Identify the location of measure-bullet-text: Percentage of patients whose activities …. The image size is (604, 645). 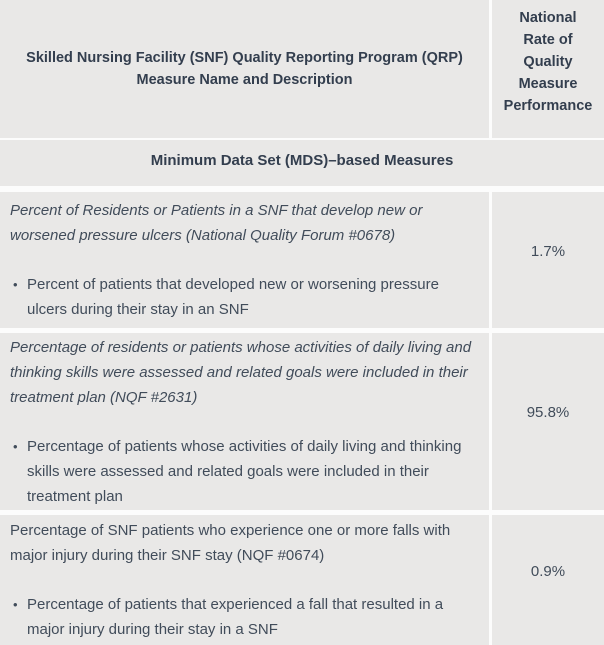
(244, 471).